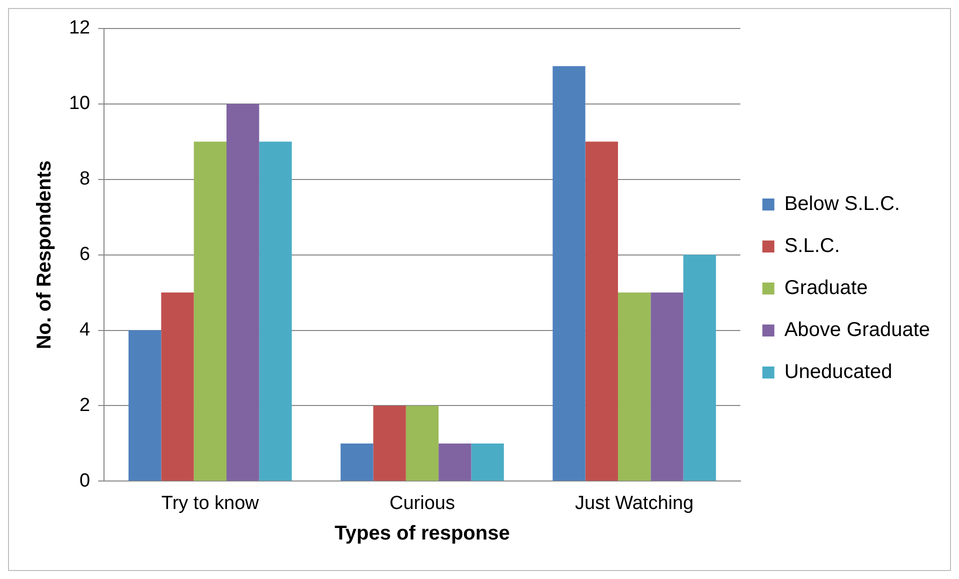 This screenshot has height=579, width=959. What do you see at coordinates (857, 330) in the screenshot?
I see `legend-label: Above Graduate` at bounding box center [857, 330].